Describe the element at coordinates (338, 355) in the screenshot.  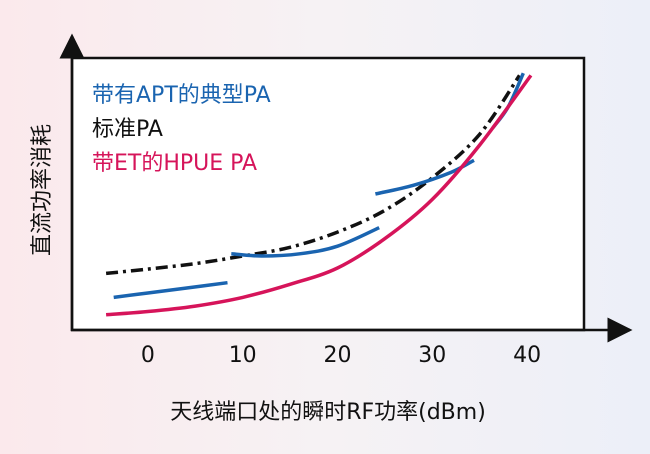
I see `x-tick-label: 20` at that location.